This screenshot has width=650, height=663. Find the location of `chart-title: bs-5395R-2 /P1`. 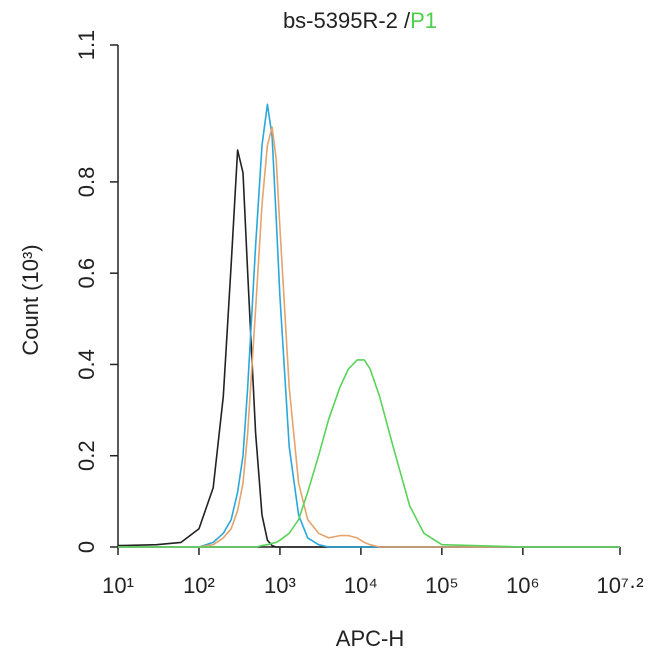

chart-title: bs-5395R-2 /P1 is located at coordinates (360, 20).